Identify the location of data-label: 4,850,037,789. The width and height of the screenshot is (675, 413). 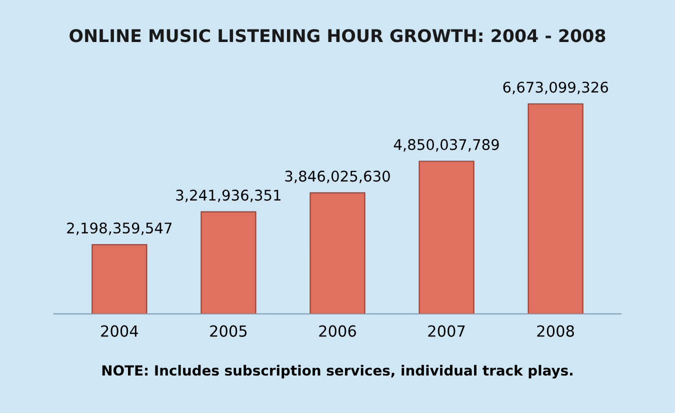
(446, 145).